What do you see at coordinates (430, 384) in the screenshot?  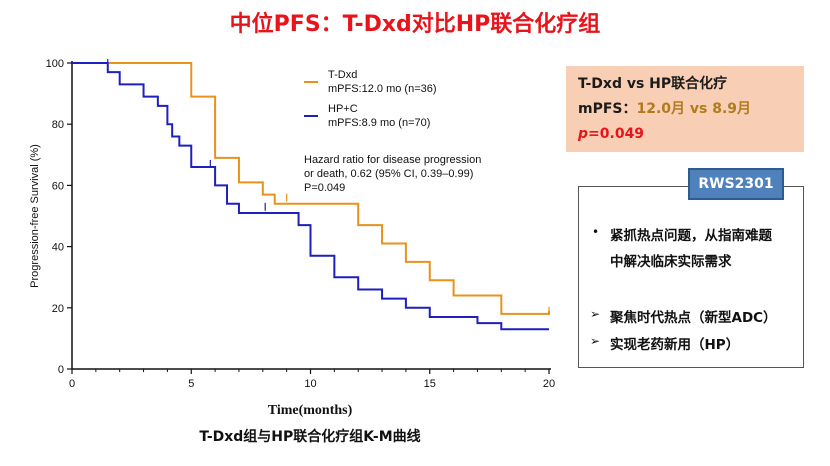 I see `x-tick-label: 15` at bounding box center [430, 384].